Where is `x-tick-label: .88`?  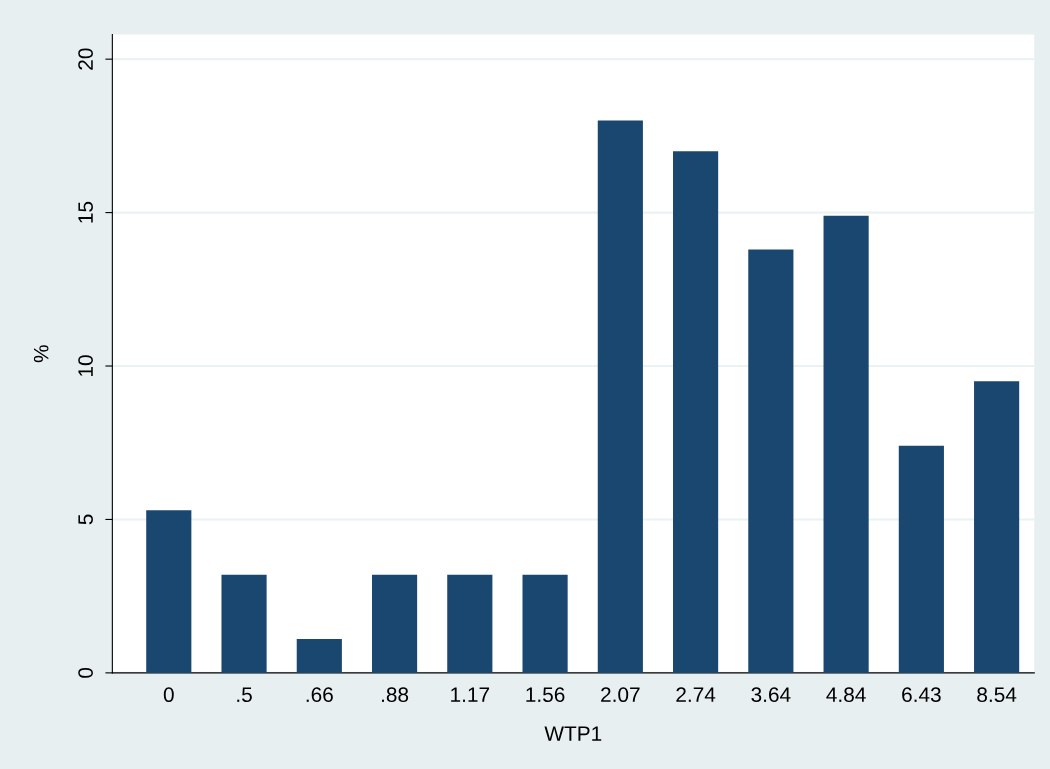
x-tick-label: .88 is located at coordinates (395, 695).